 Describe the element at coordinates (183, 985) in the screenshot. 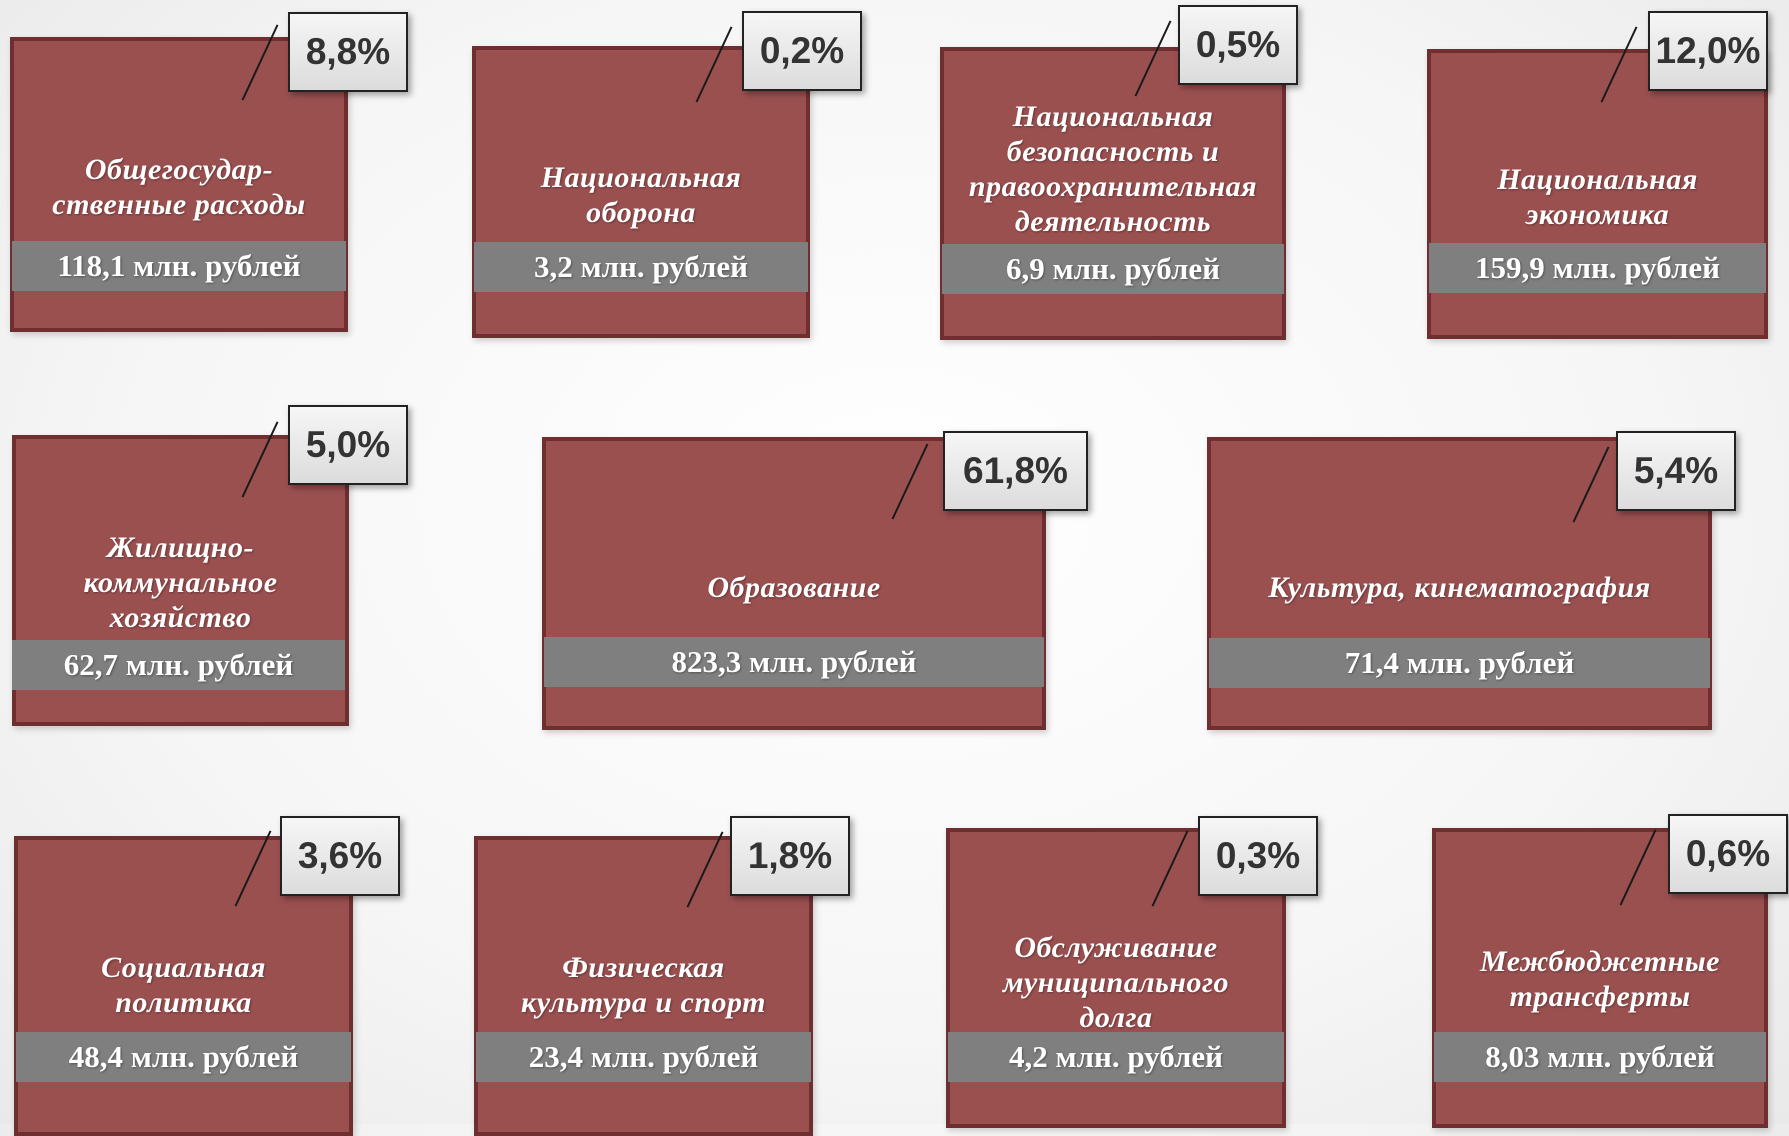

I see `card-title: Социальная политика` at that location.